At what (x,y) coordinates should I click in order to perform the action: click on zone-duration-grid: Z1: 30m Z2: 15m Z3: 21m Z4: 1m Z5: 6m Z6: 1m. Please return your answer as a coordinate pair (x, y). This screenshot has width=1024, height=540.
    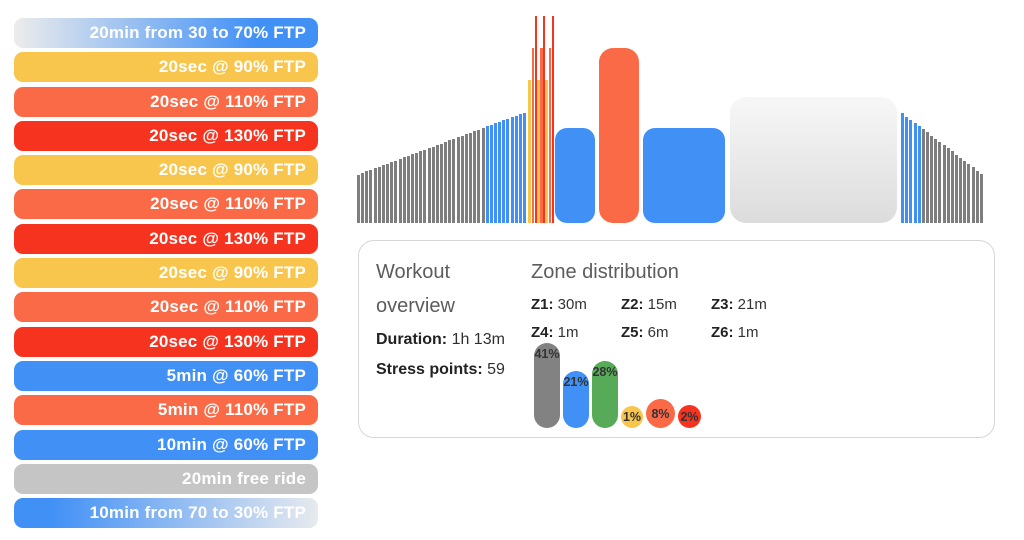
    Looking at the image, I should click on (756, 319).